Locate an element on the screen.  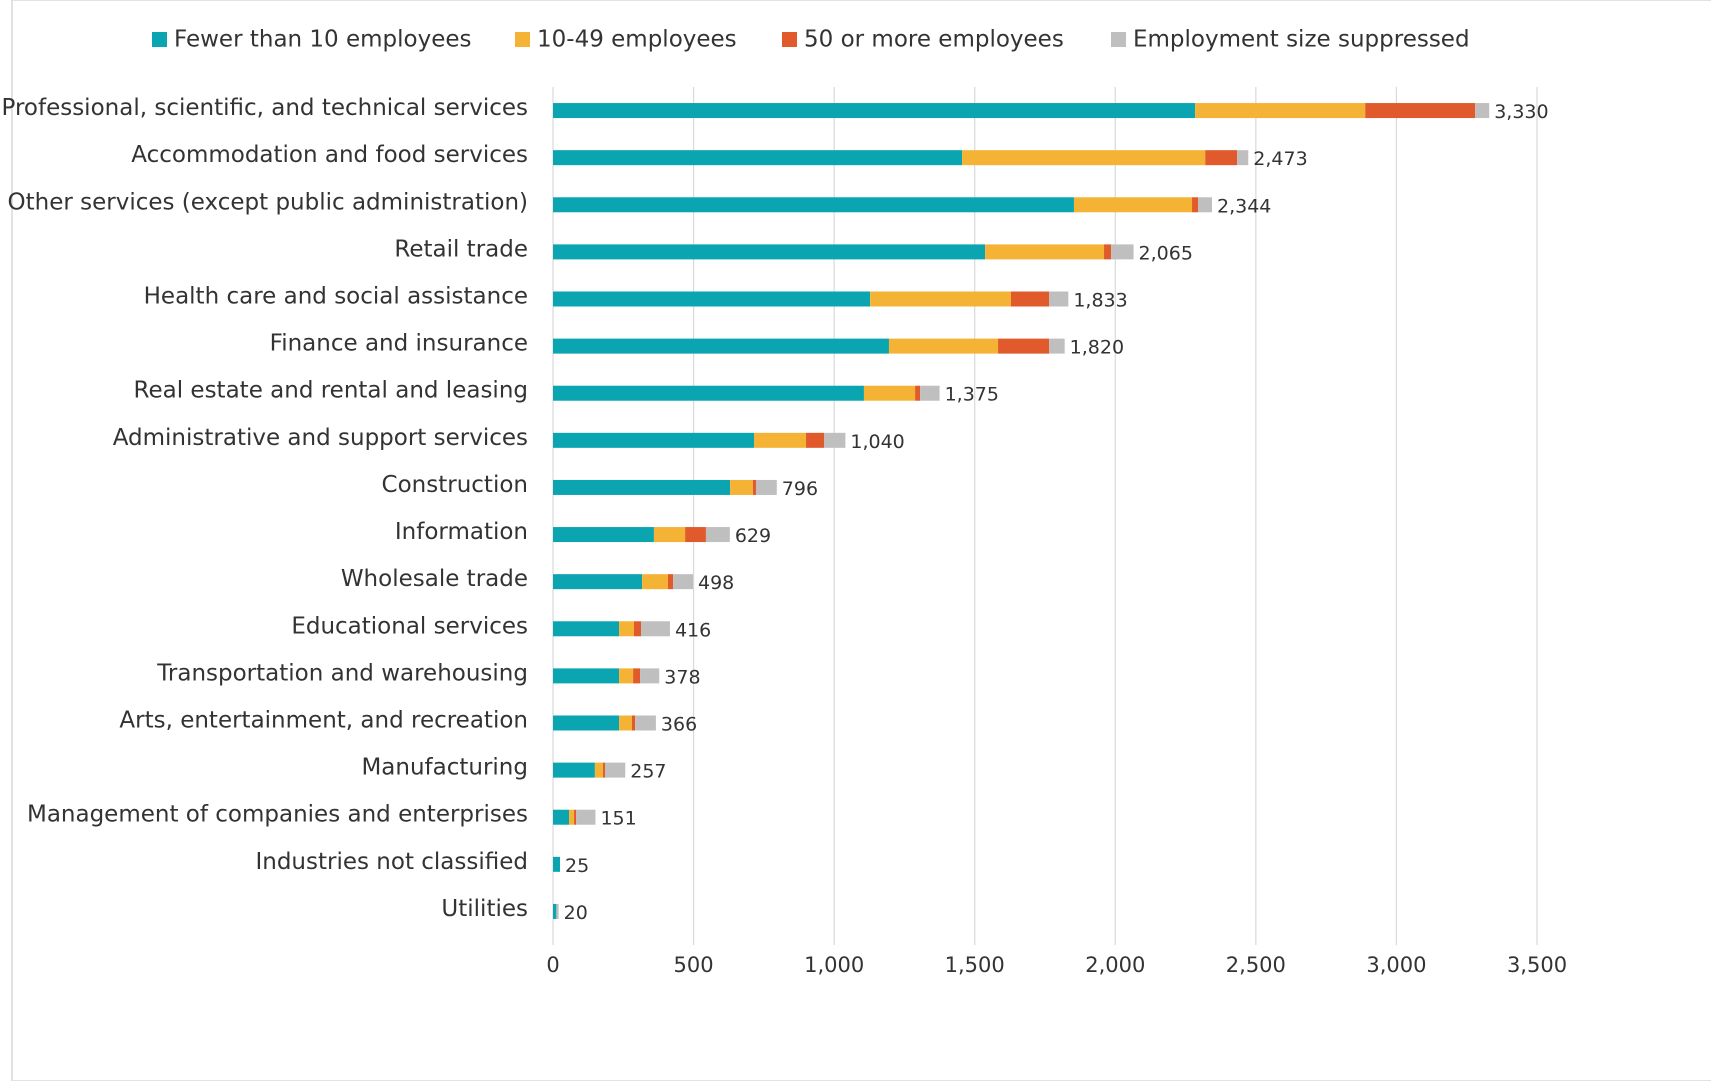
total-label: 2,065 is located at coordinates (1166, 253).